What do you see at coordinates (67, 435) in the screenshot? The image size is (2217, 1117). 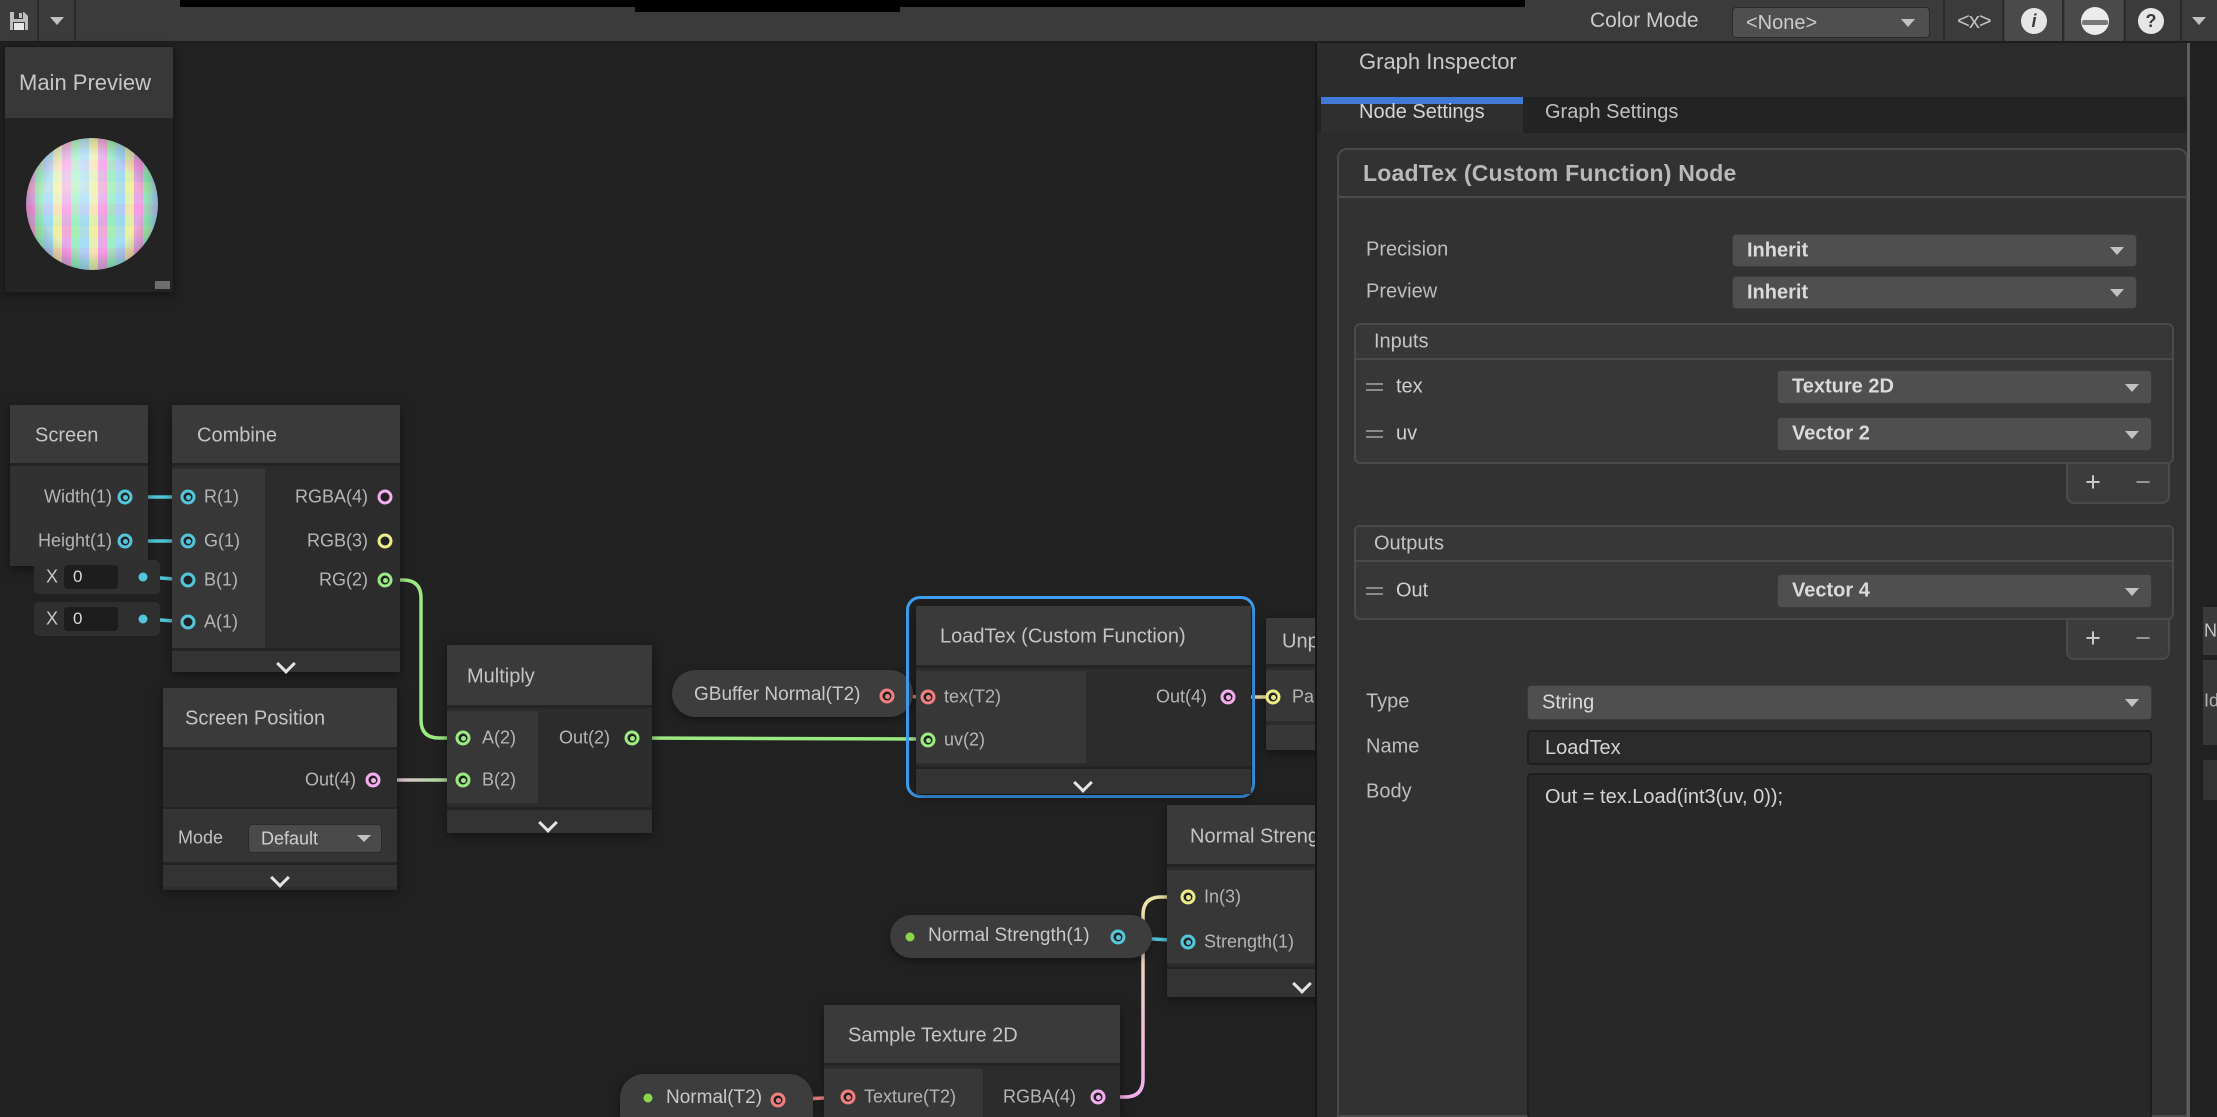 I see `node-title: Screen` at bounding box center [67, 435].